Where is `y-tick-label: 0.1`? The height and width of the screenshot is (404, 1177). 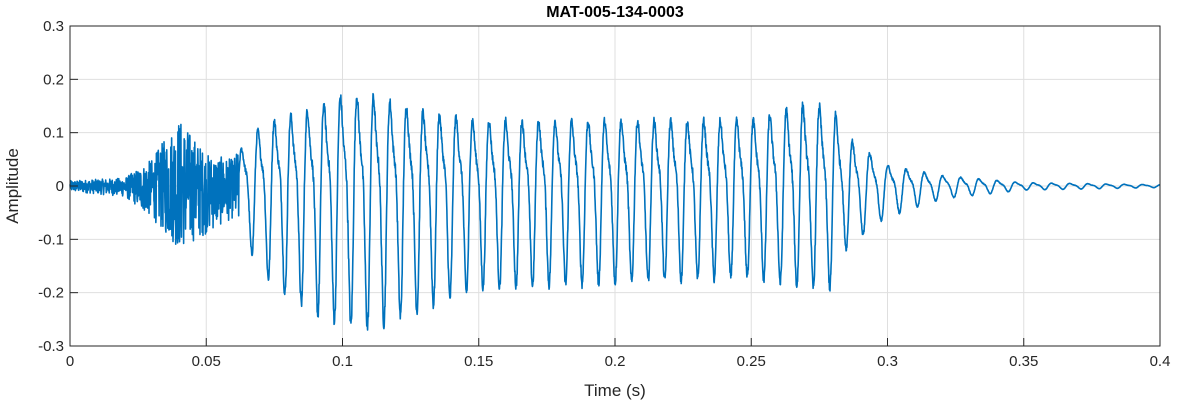
y-tick-label: 0.1 is located at coordinates (53, 133).